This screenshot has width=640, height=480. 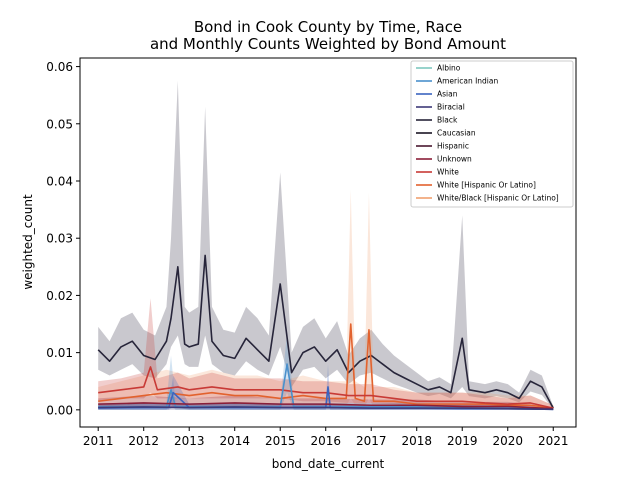 I want to click on x-tick-label: 2016, so click(x=325, y=441).